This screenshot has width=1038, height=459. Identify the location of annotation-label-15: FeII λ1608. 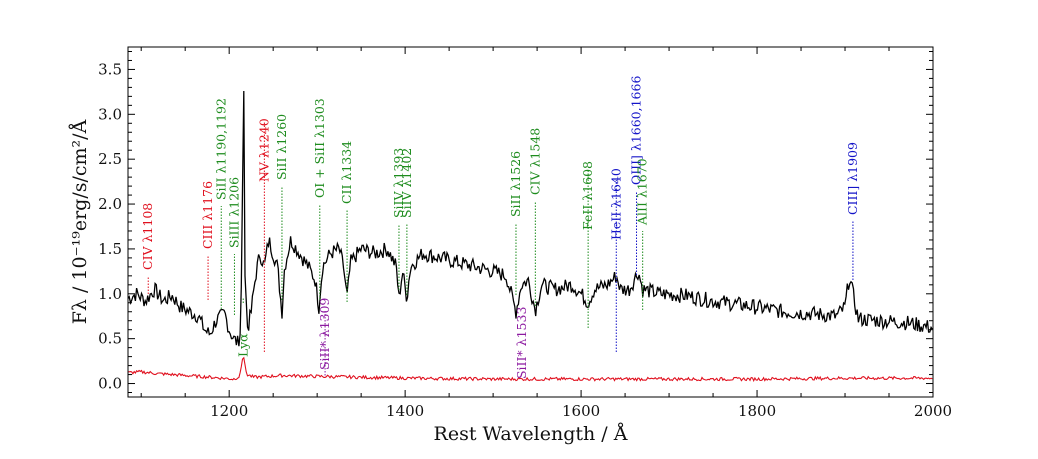
(587, 195).